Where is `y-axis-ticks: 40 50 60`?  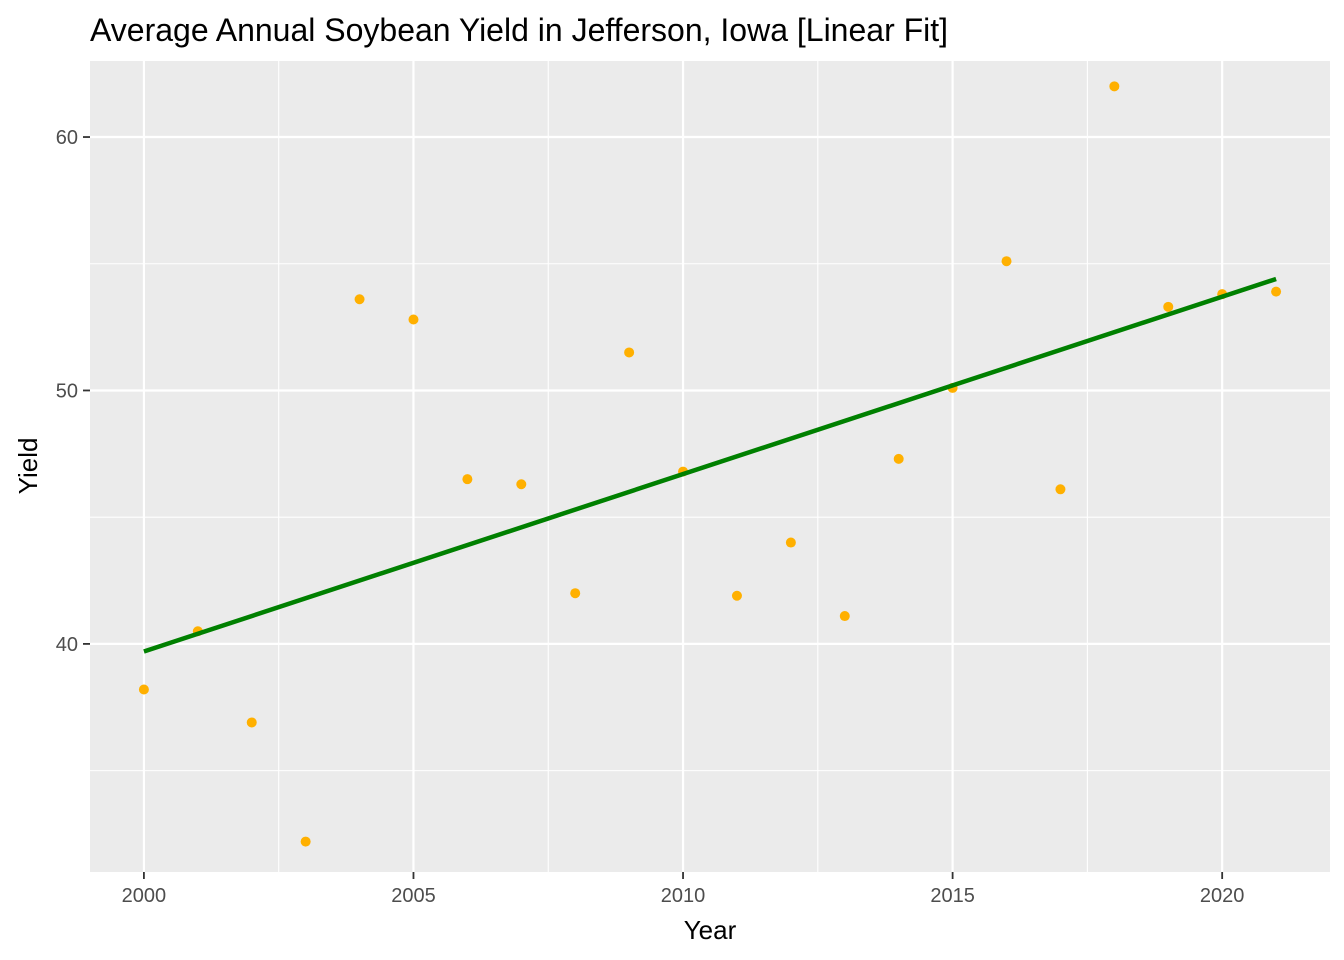
y-axis-ticks: 40 50 60 is located at coordinates (73, 391).